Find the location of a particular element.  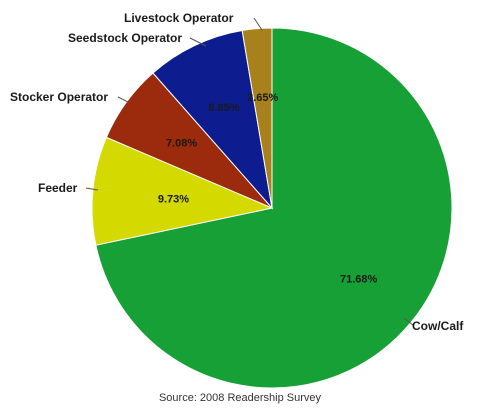

pie-slice-livestock-operator is located at coordinates (257, 118).